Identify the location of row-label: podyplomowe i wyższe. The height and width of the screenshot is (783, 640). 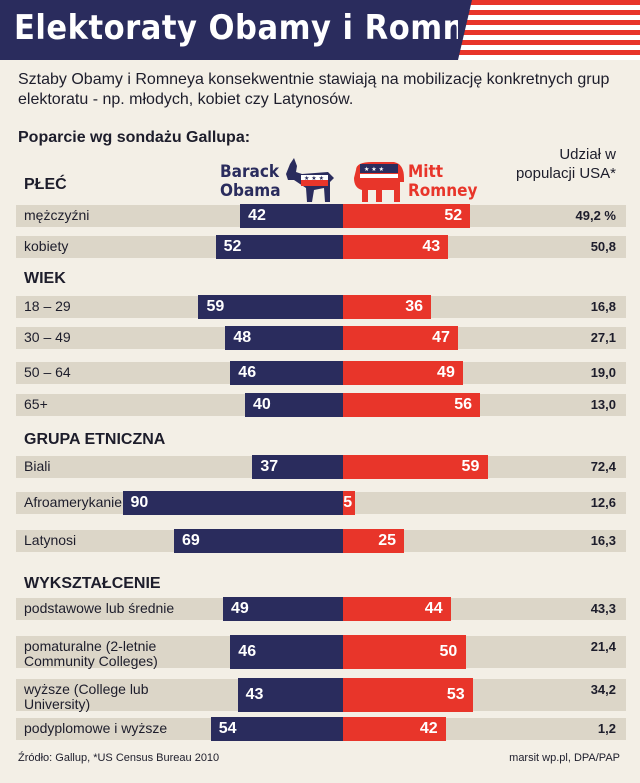
(96, 728).